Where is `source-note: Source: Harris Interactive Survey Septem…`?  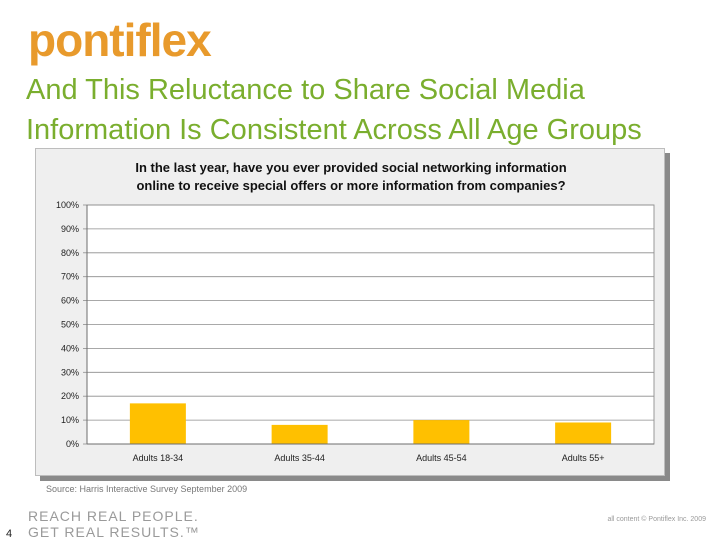 source-note: Source: Harris Interactive Survey Septem… is located at coordinates (147, 489).